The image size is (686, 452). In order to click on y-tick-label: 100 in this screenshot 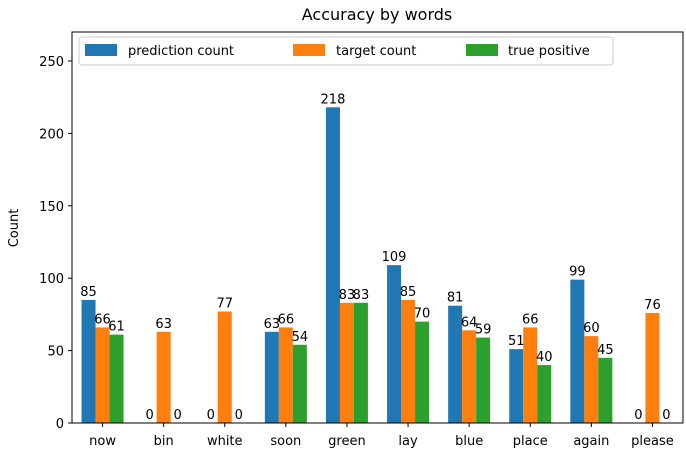, I will do `click(51, 279)`.